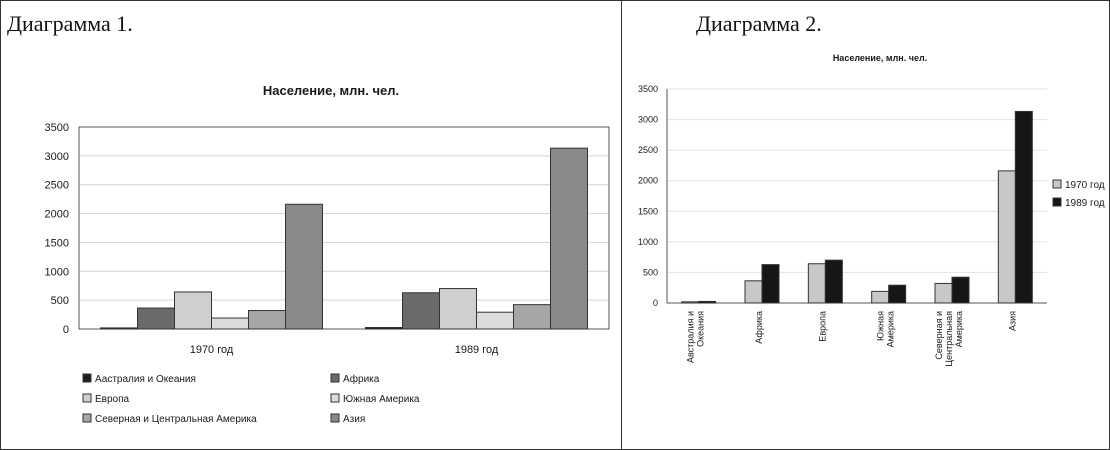 The width and height of the screenshot is (1110, 450). Describe the element at coordinates (57, 128) in the screenshot. I see `chart-1-y-tick-label: 3500` at that location.